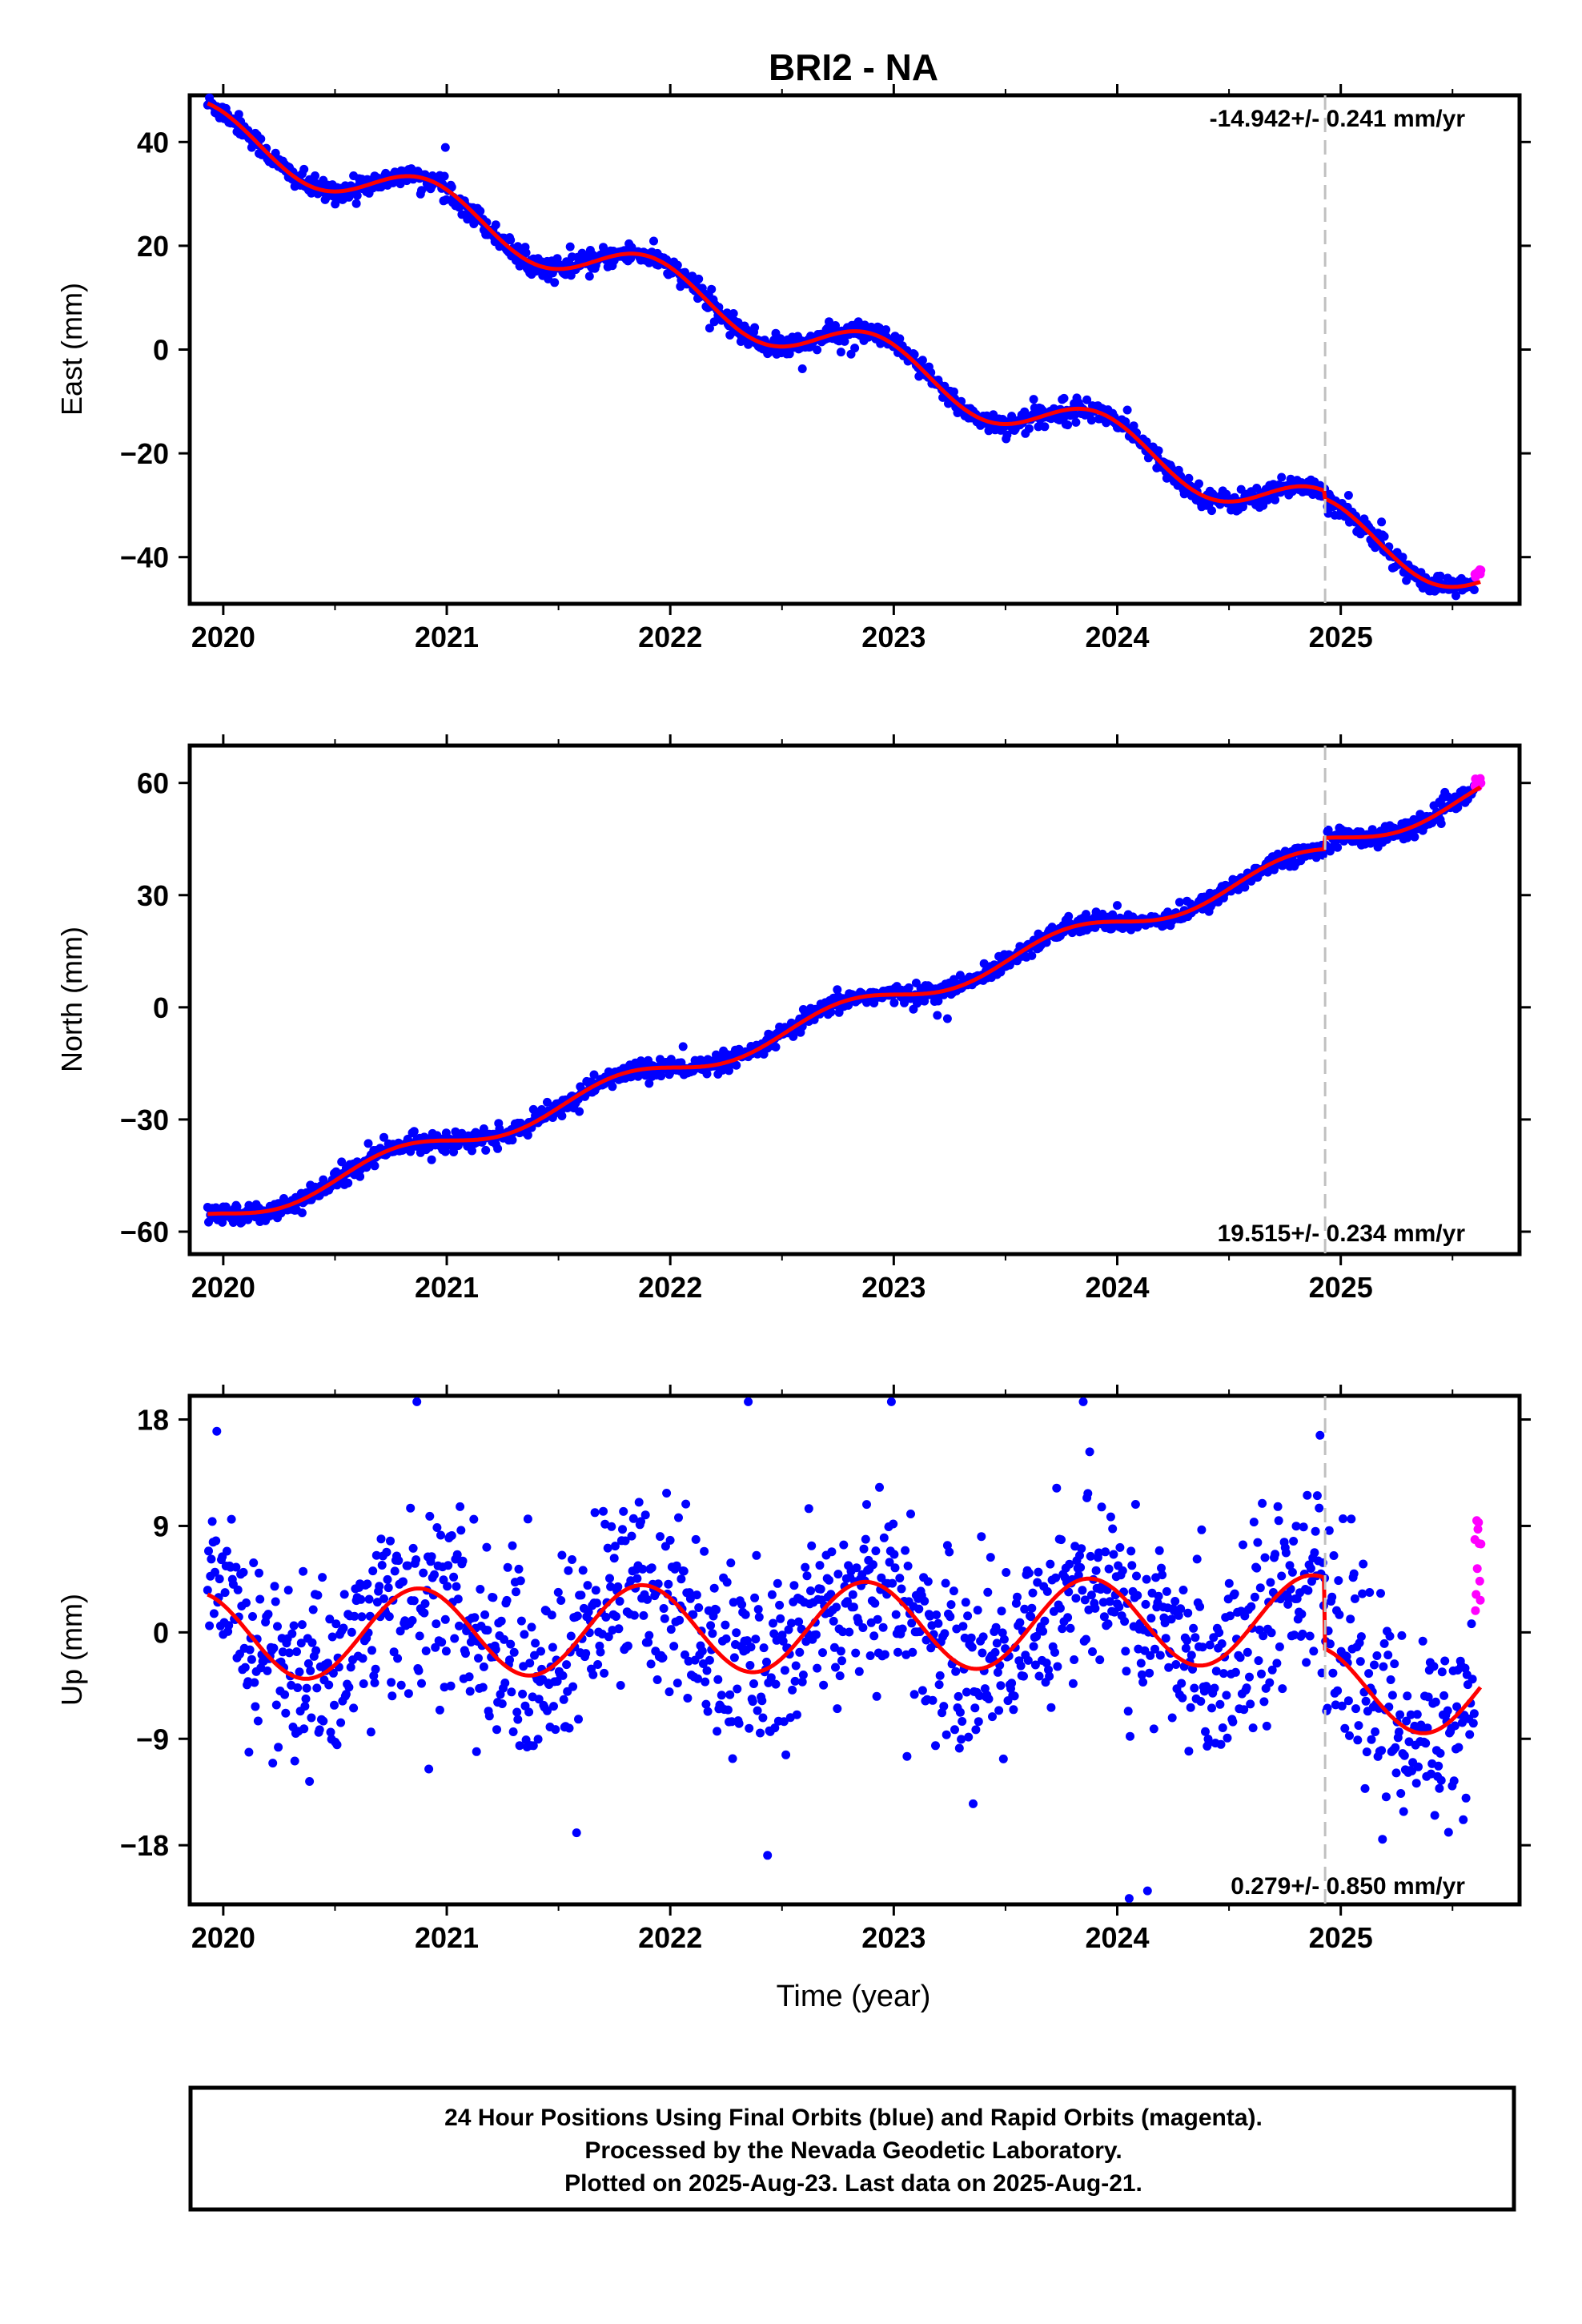 This screenshot has width=1582, height=2324. What do you see at coordinates (1338, 119) in the screenshot?
I see `east-rate-label: -14.942+/- 0.241 mm/yr` at bounding box center [1338, 119].